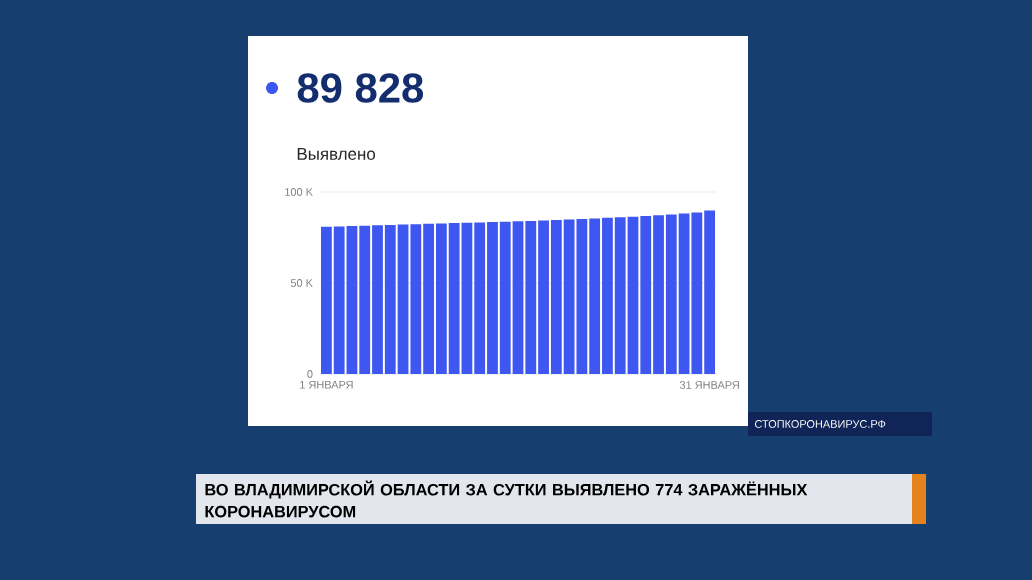 The image size is (1032, 580). Describe the element at coordinates (360, 88) in the screenshot. I see `chart-title: 89 828` at that location.